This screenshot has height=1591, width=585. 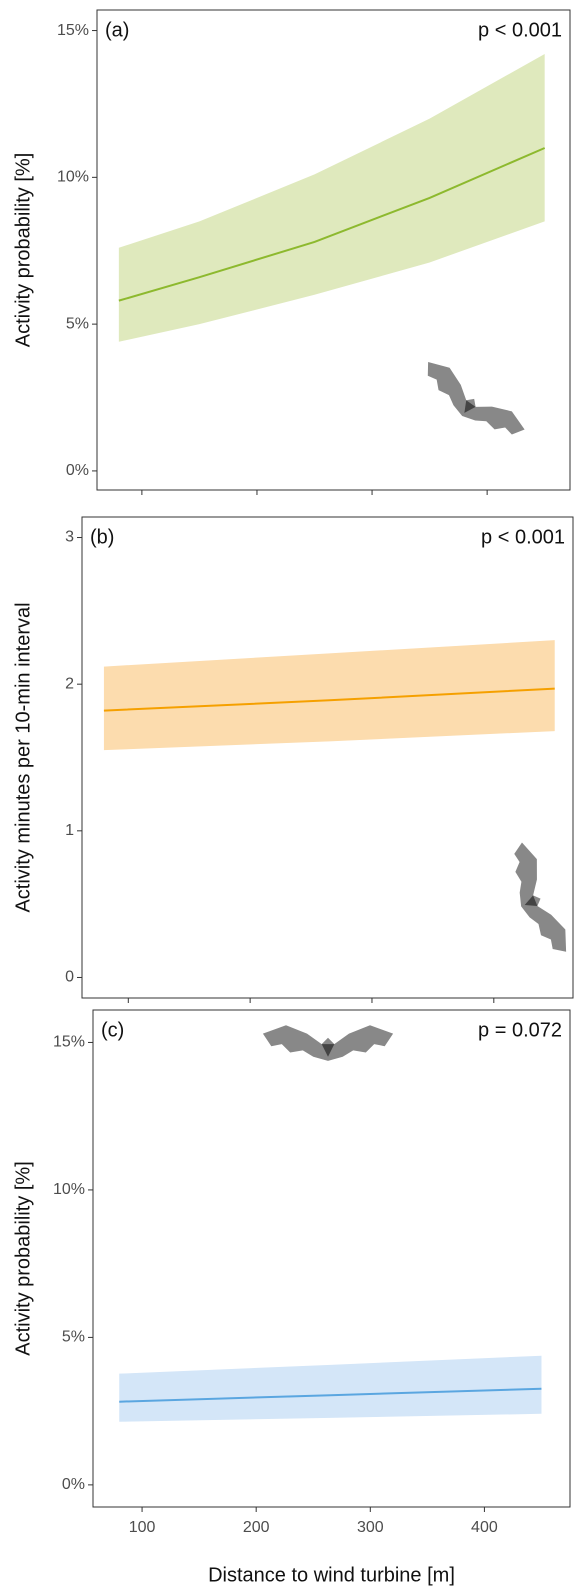 I want to click on illustration-a, so click(x=471, y=419).